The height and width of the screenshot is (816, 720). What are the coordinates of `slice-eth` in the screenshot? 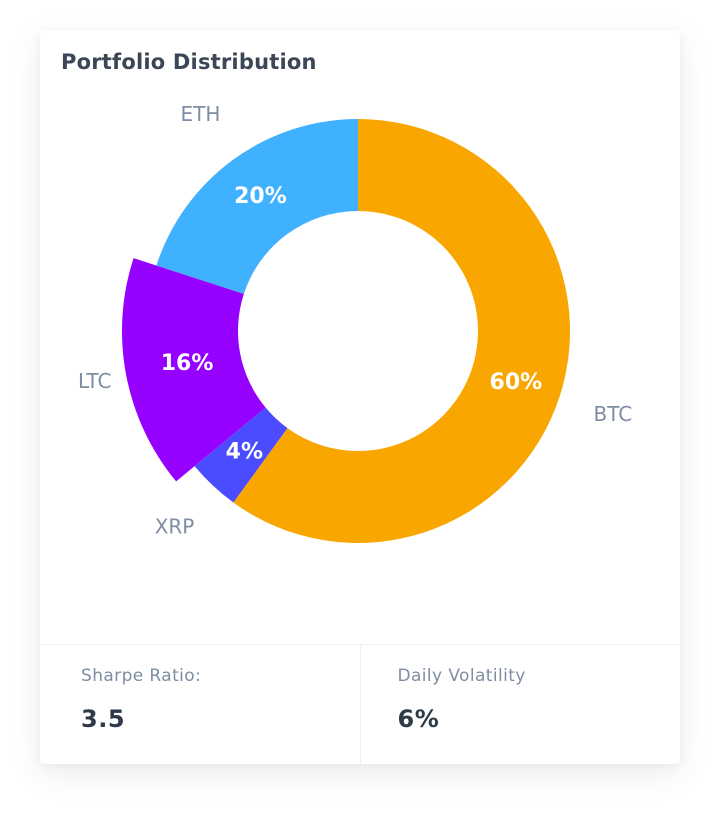 It's located at (257, 206).